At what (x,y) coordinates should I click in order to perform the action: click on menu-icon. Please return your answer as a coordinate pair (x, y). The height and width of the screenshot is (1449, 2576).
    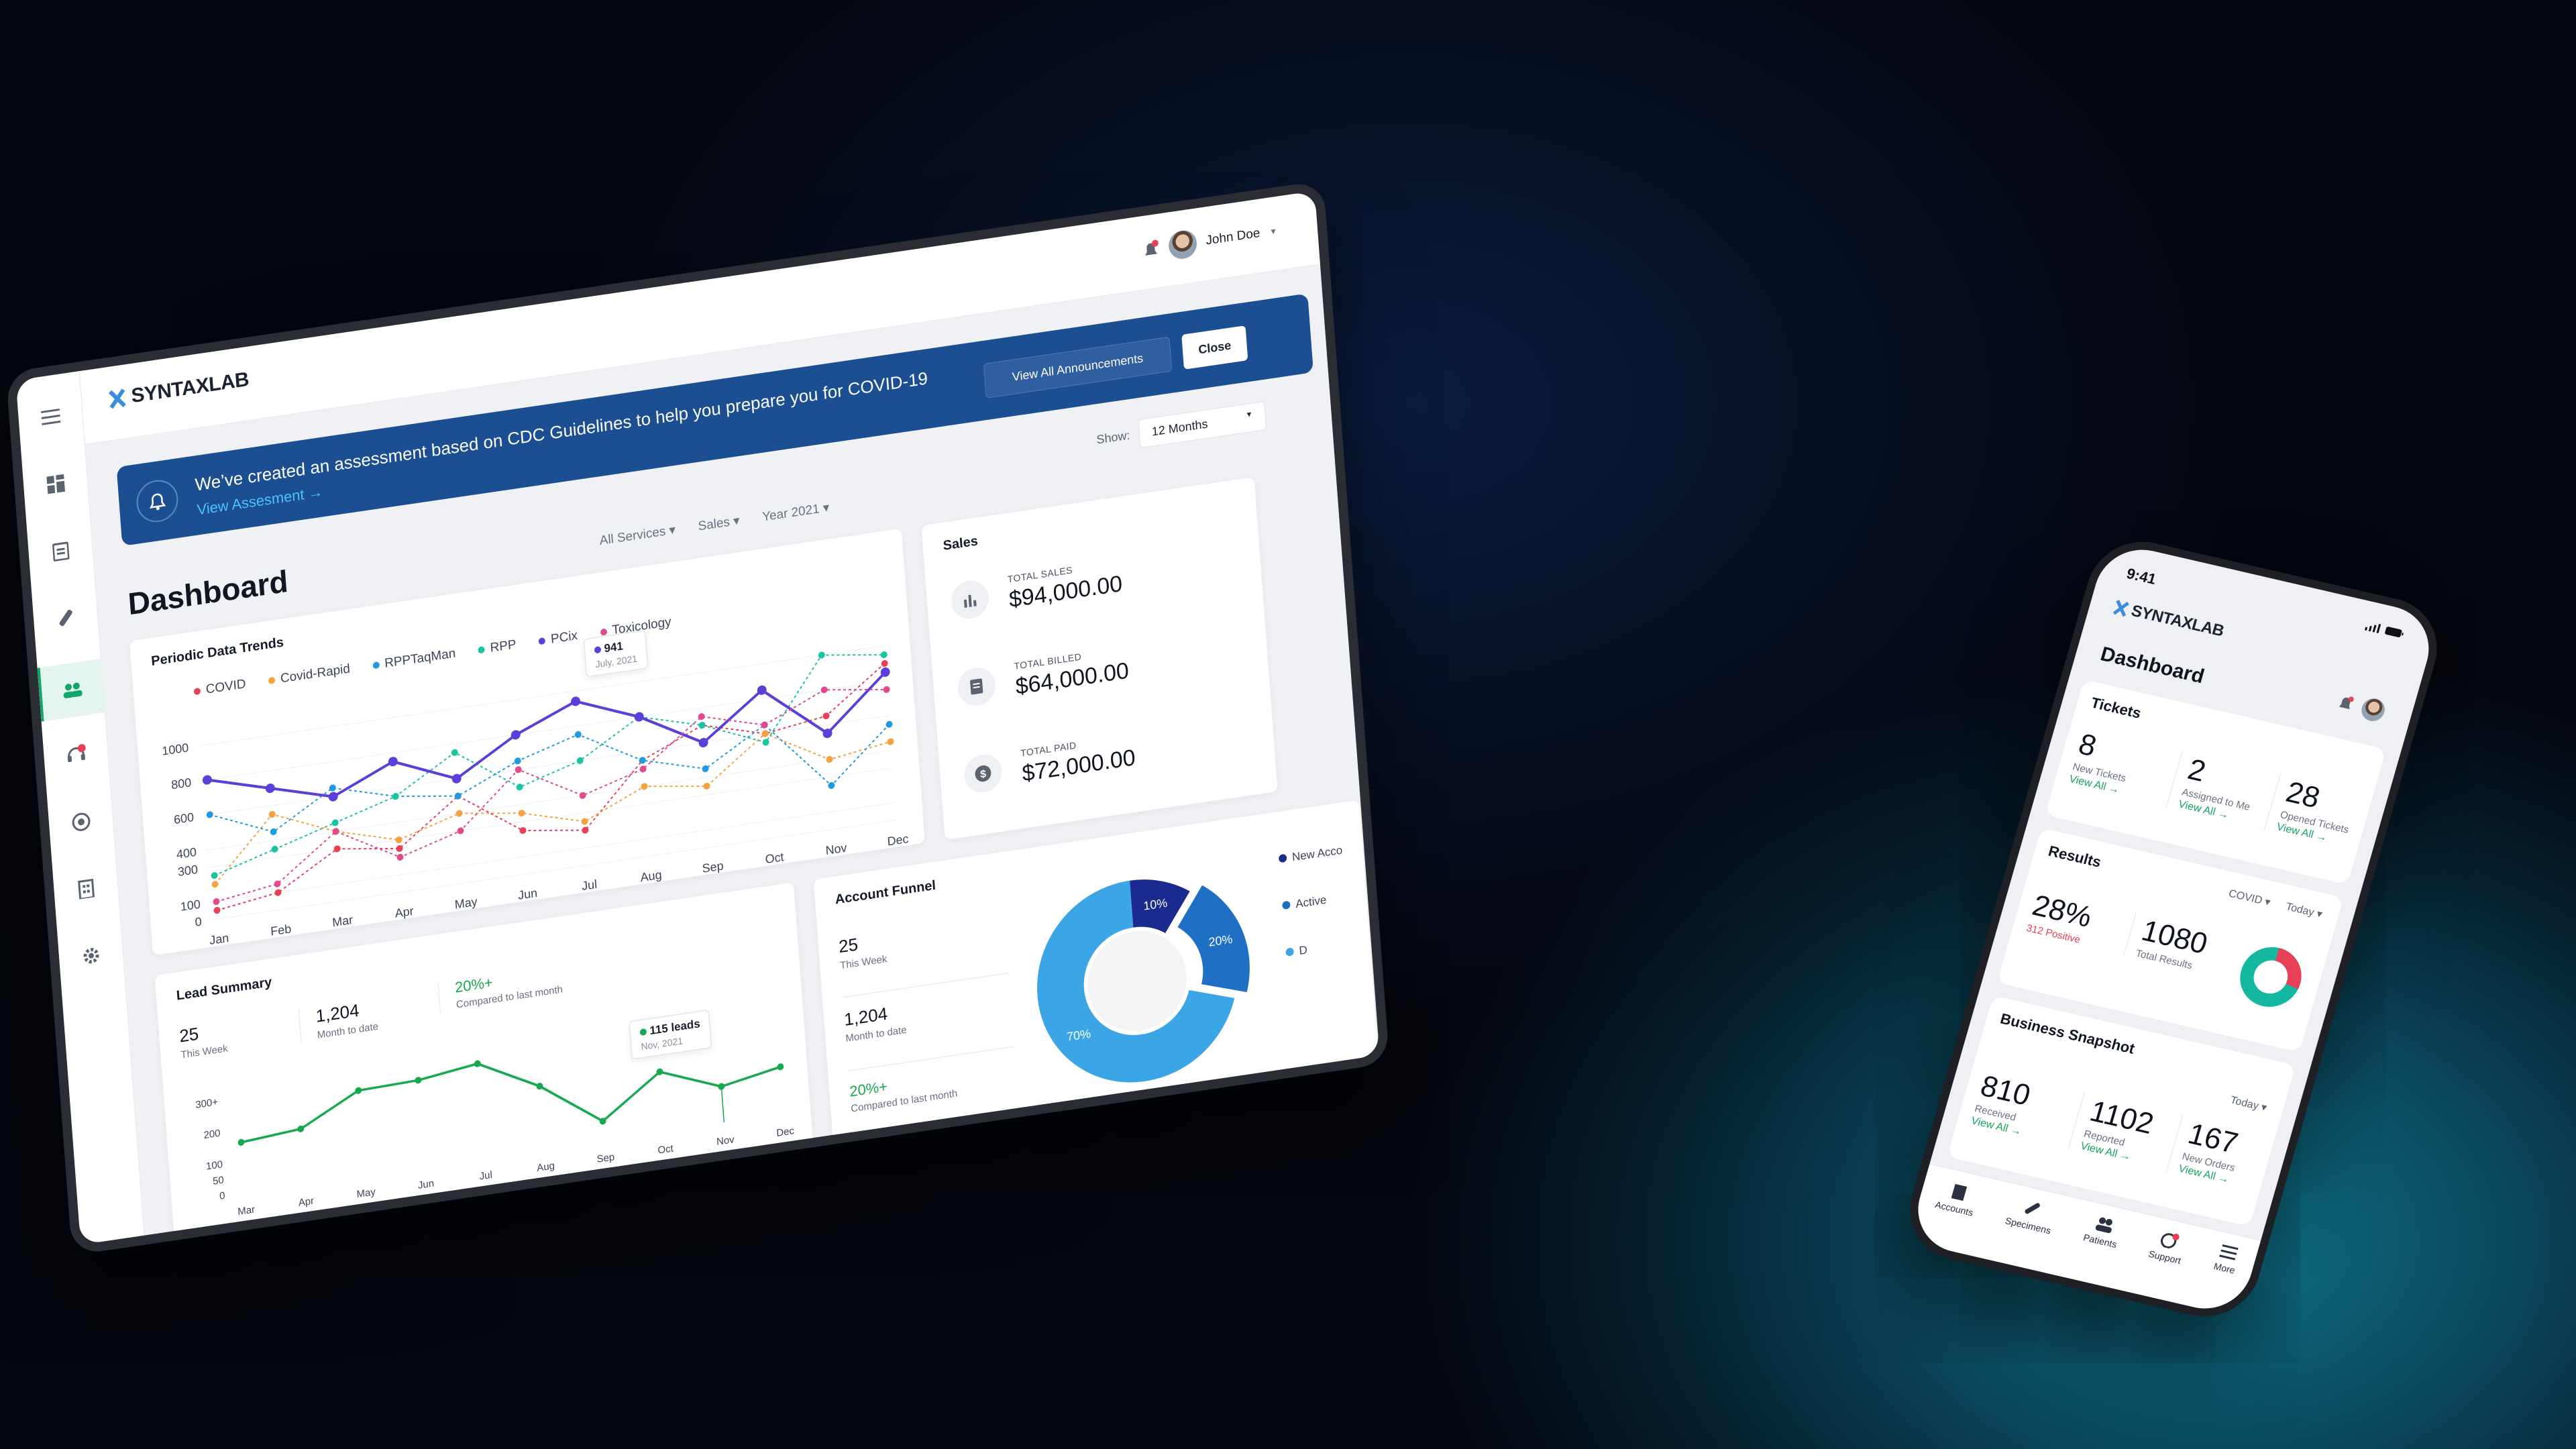
    Looking at the image, I should click on (50, 417).